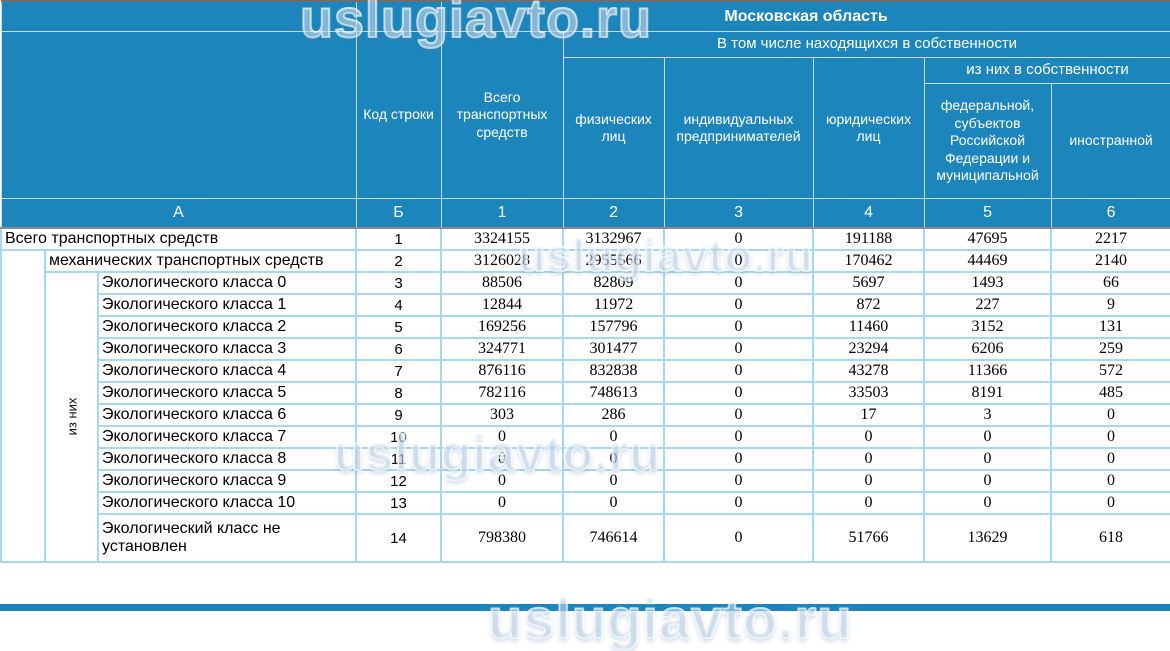 The width and height of the screenshot is (1170, 651). What do you see at coordinates (868, 213) in the screenshot?
I see `letter-4: 4` at bounding box center [868, 213].